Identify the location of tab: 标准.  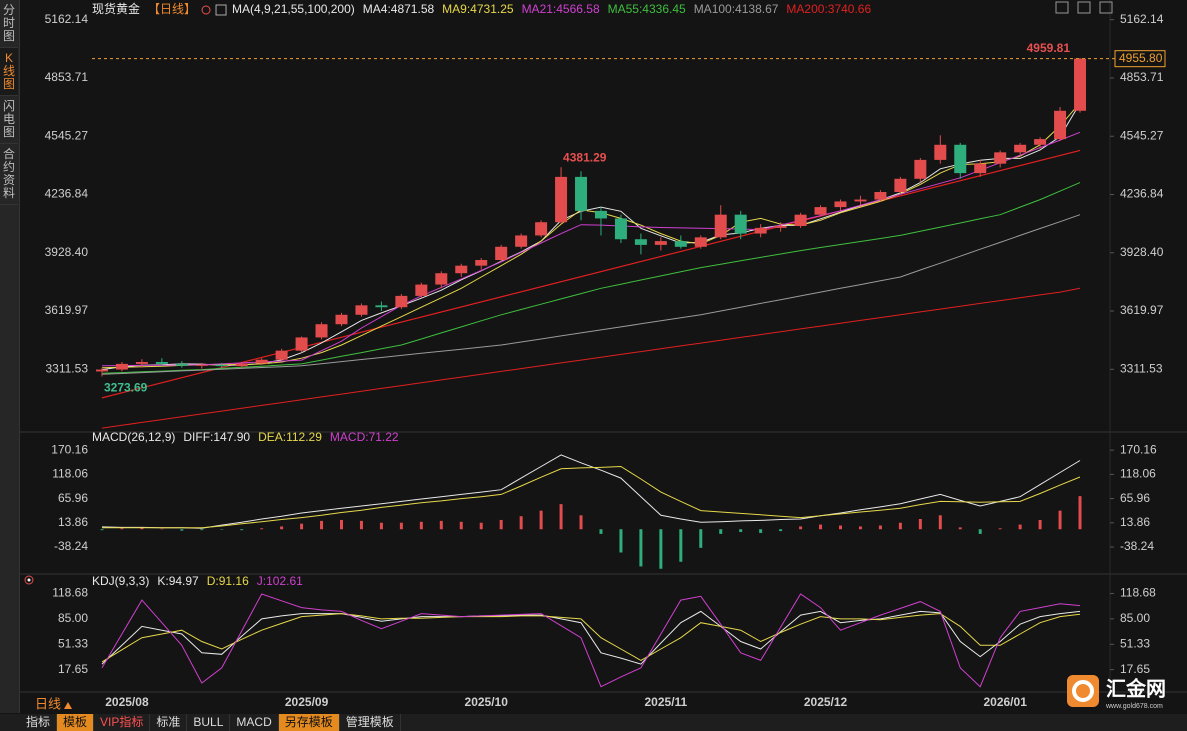
(169, 722).